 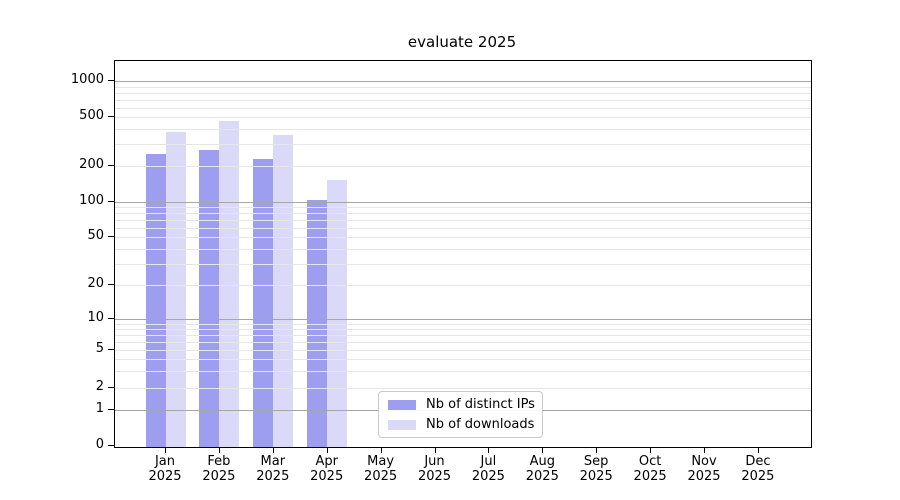 What do you see at coordinates (95, 235) in the screenshot?
I see `y-tick-label: 50` at bounding box center [95, 235].